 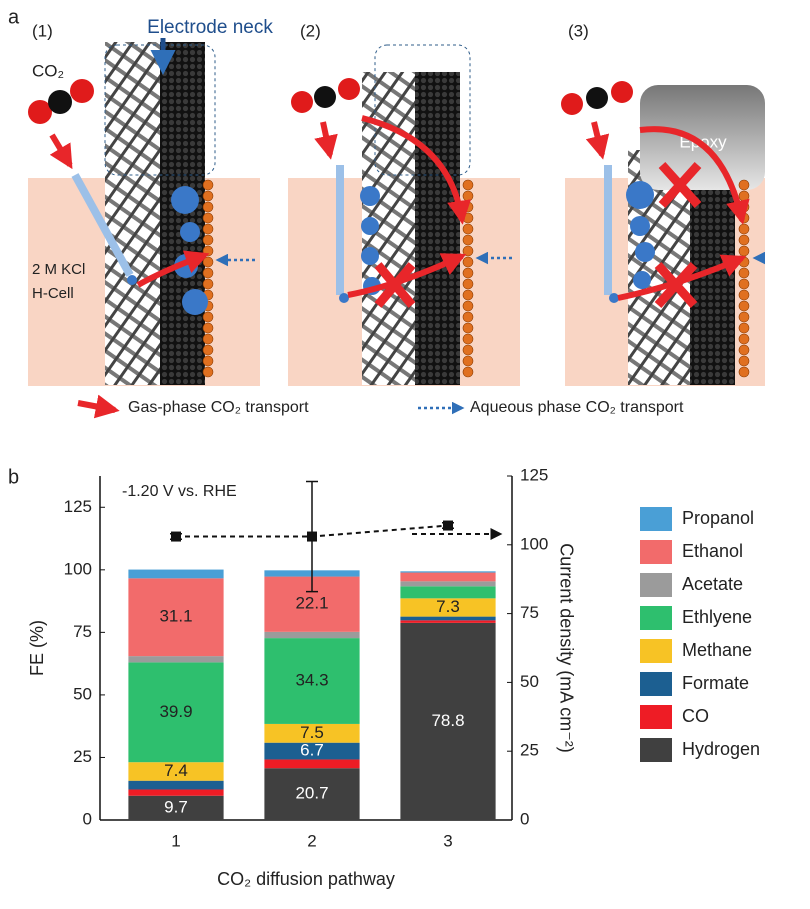 I want to click on gas-diffusion-layer, so click(x=136, y=213).